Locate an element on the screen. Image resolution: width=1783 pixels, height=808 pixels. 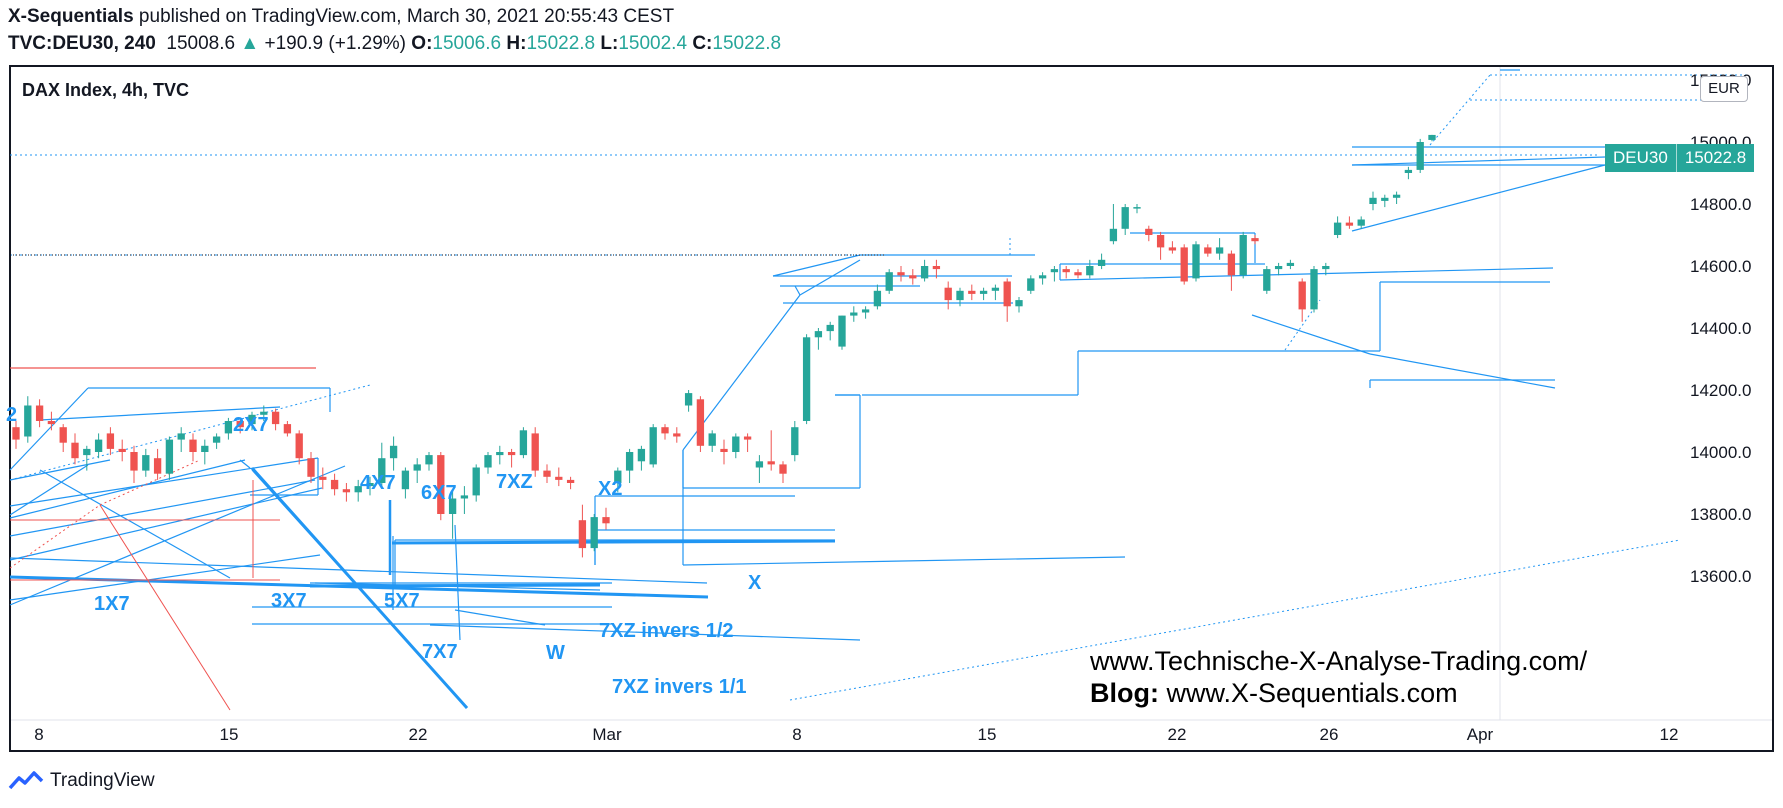
pattern-label: X2 is located at coordinates (610, 489).